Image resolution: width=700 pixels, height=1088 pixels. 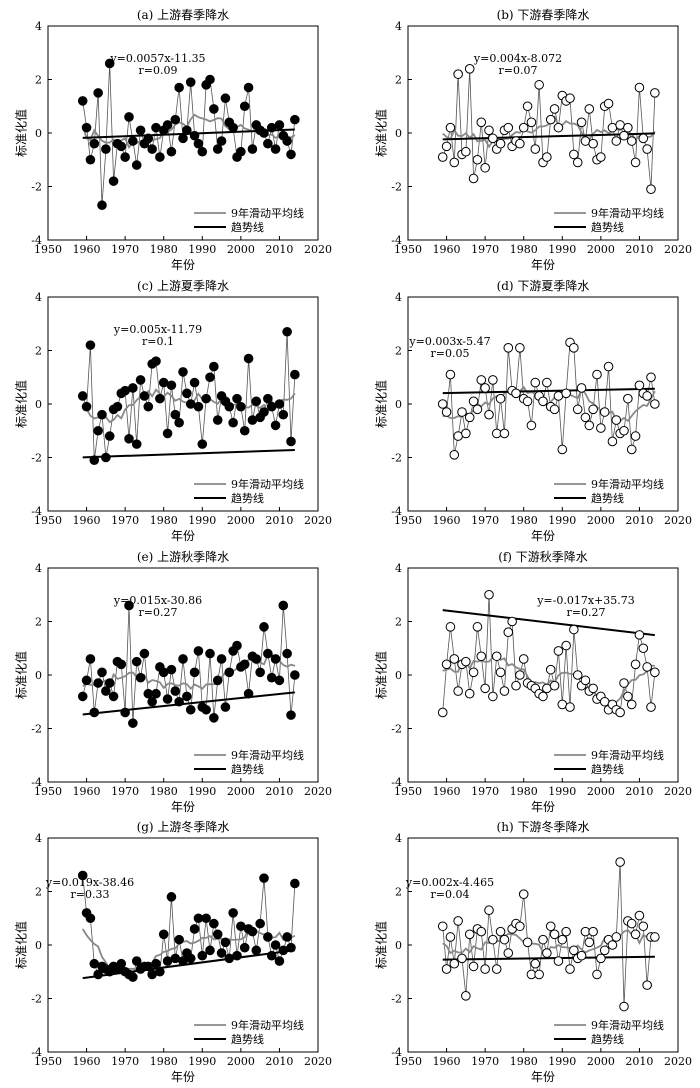 What do you see at coordinates (485, 1061) in the screenshot?
I see `x-tick-label: 1970` at bounding box center [485, 1061].